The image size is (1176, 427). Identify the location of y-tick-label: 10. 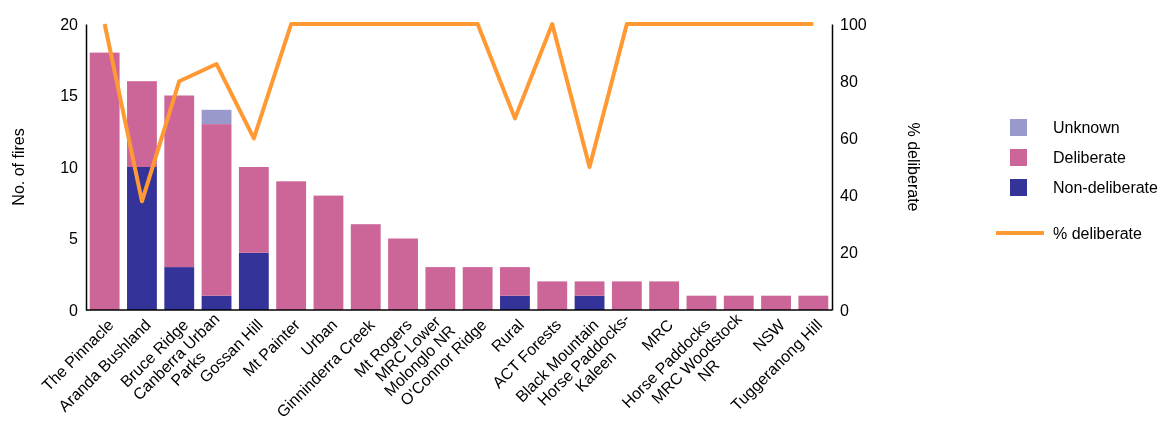
(69, 167).